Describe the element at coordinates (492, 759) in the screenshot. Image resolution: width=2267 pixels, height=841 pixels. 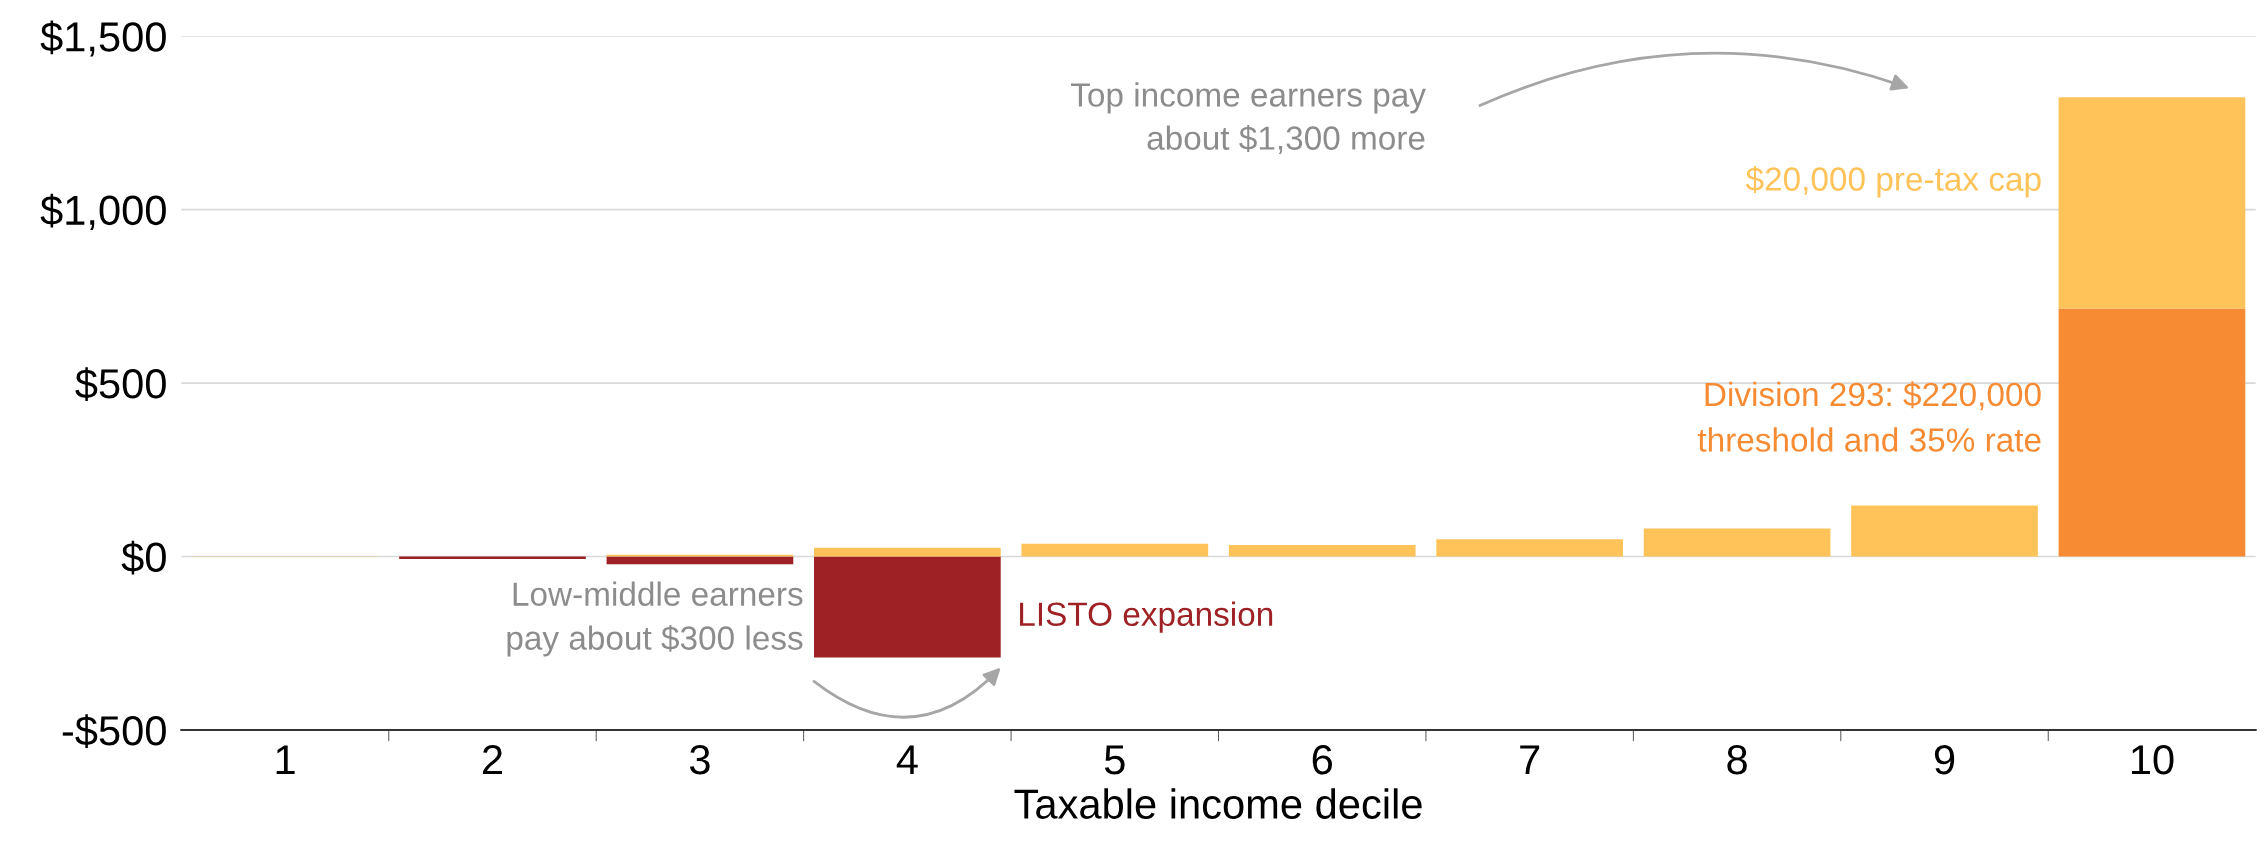
I see `x-tick-label: 2` at that location.